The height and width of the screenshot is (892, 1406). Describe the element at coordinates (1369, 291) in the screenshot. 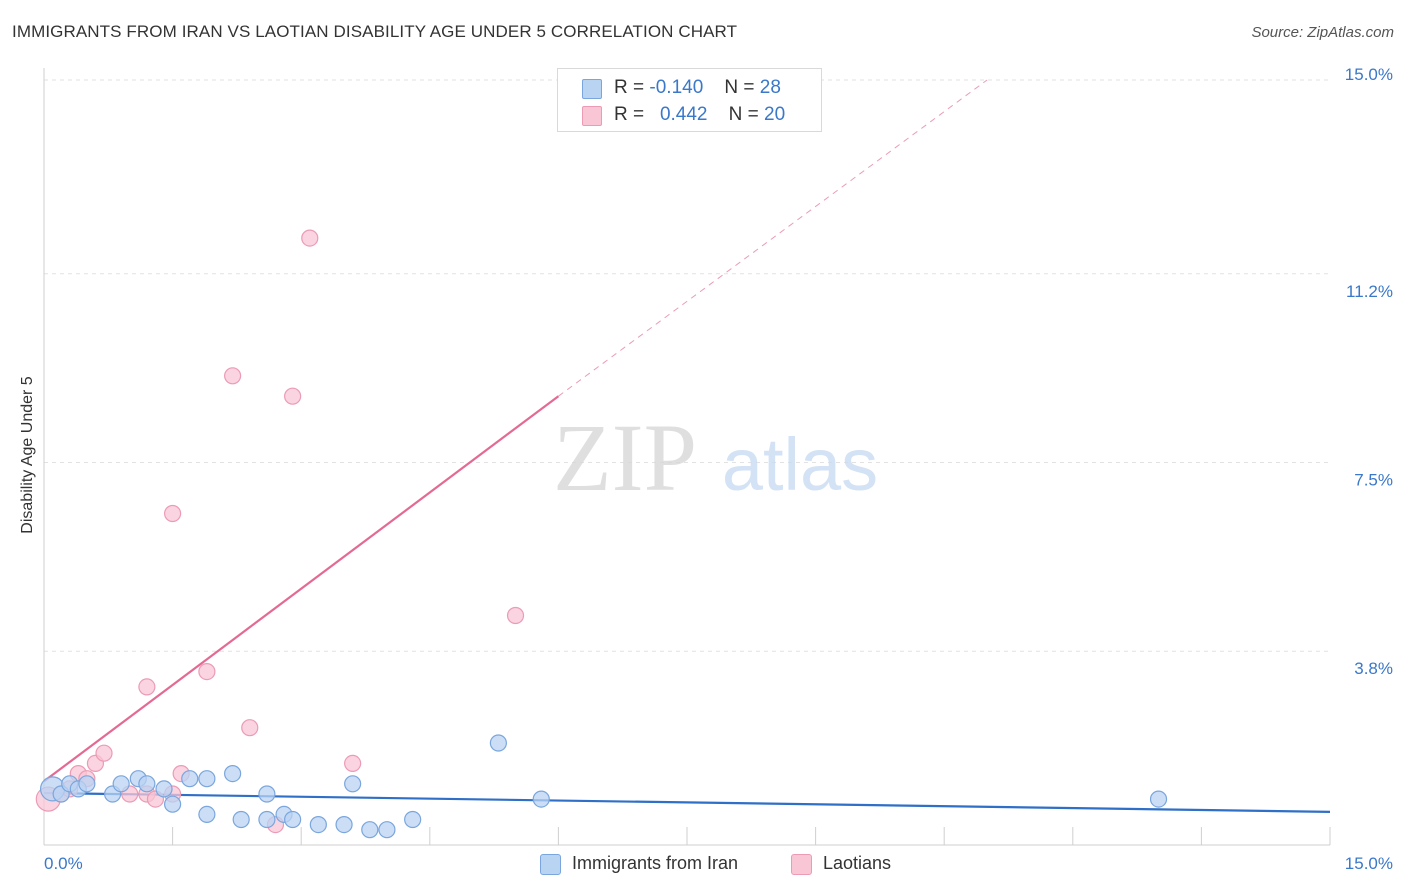

I see `y-tick-label: 11.2%` at that location.